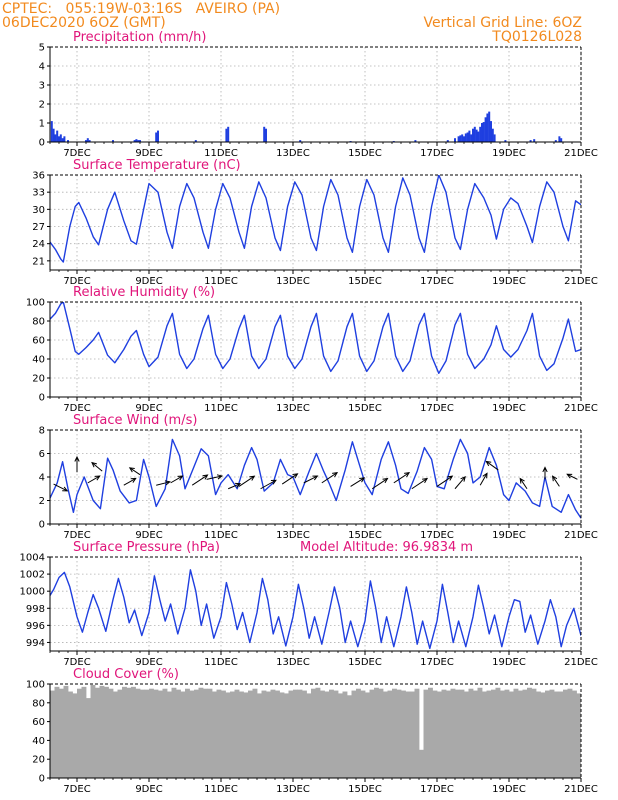 The image size is (618, 800). I want to click on x-tick-label: 15DEC, so click(365, 408).